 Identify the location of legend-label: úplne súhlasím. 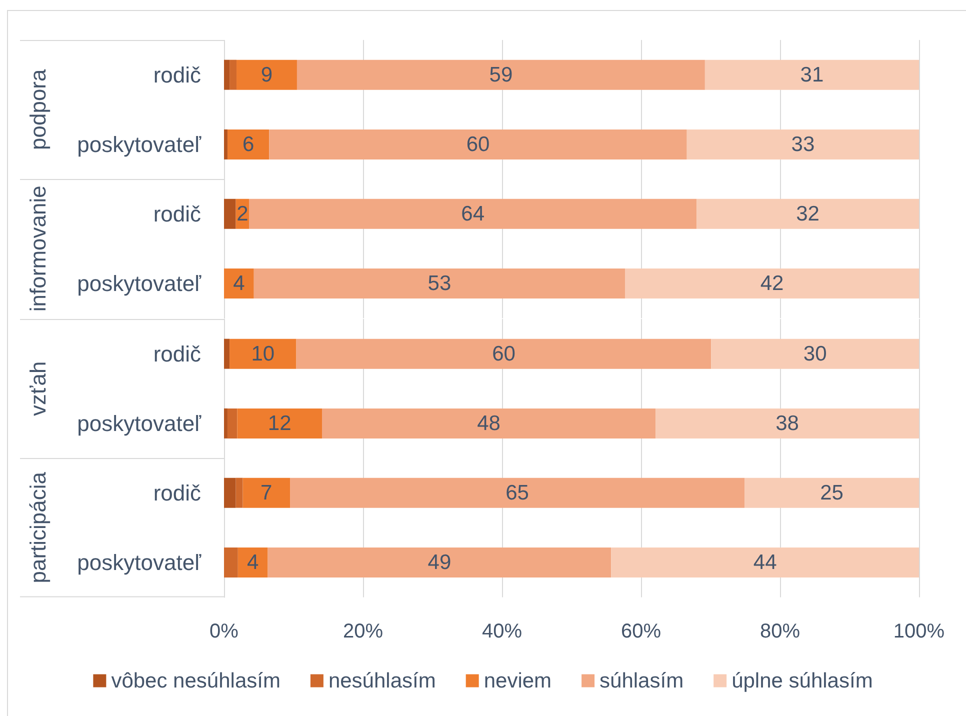
(802, 680).